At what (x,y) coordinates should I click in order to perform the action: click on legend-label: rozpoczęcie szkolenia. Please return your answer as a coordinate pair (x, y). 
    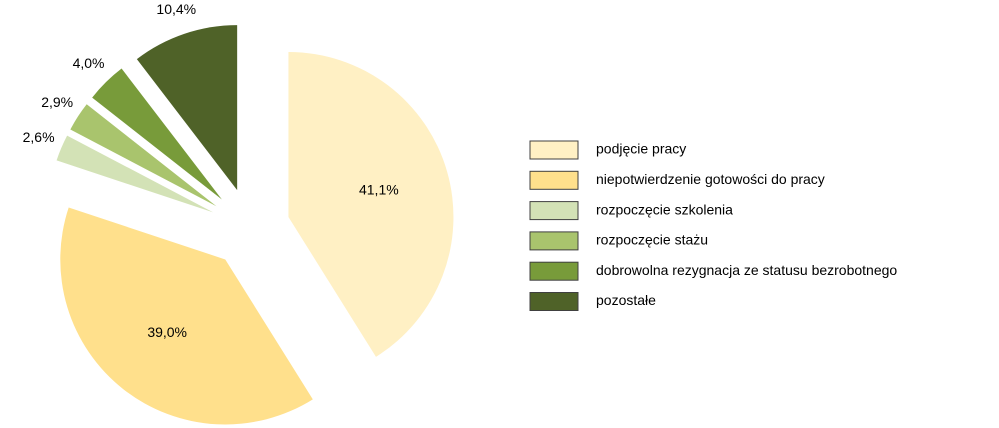
    Looking at the image, I should click on (664, 209).